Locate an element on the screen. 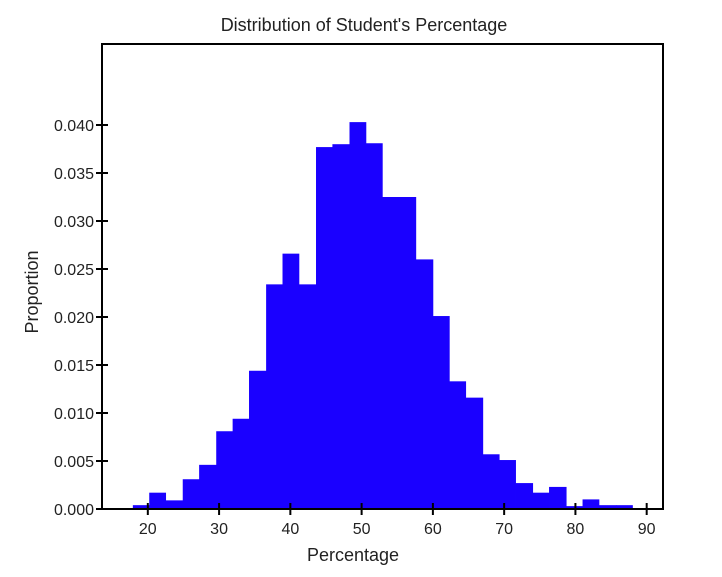 This screenshot has height=577, width=722. x-tick-label: 60 is located at coordinates (433, 529).